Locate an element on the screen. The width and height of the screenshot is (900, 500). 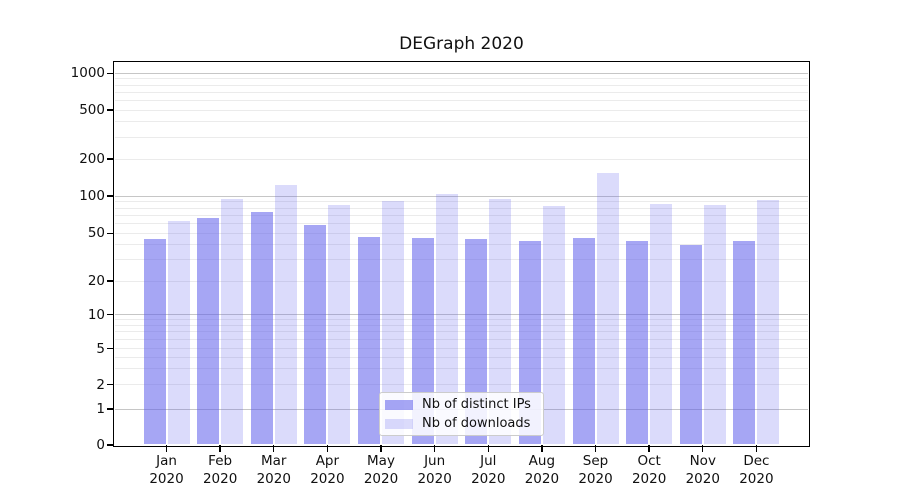
bar-distinct-ips-mar is located at coordinates (261, 328).